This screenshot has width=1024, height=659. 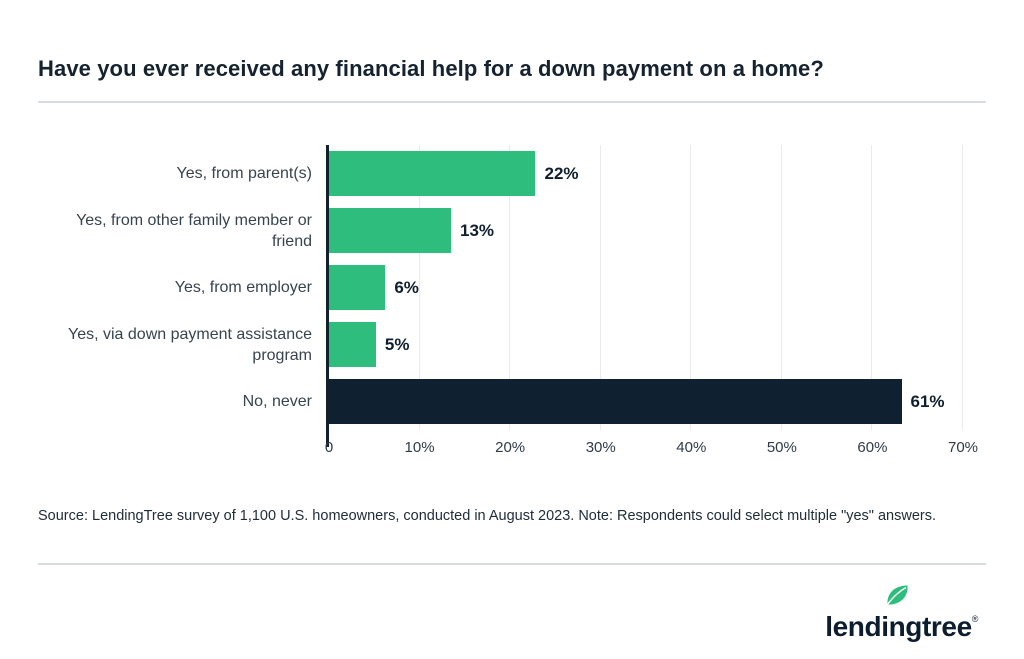 I want to click on x-tick-label: 60%, so click(x=872, y=447).